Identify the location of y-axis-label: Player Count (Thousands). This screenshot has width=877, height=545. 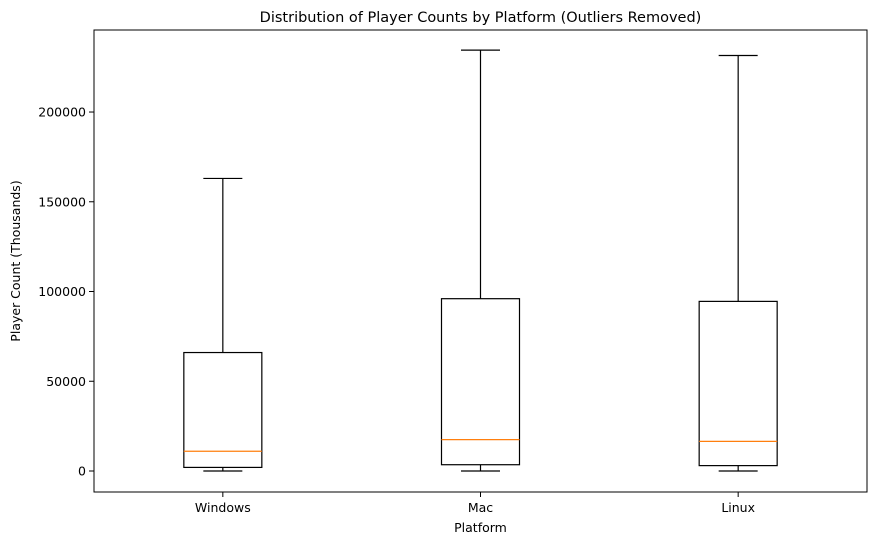
(15, 260).